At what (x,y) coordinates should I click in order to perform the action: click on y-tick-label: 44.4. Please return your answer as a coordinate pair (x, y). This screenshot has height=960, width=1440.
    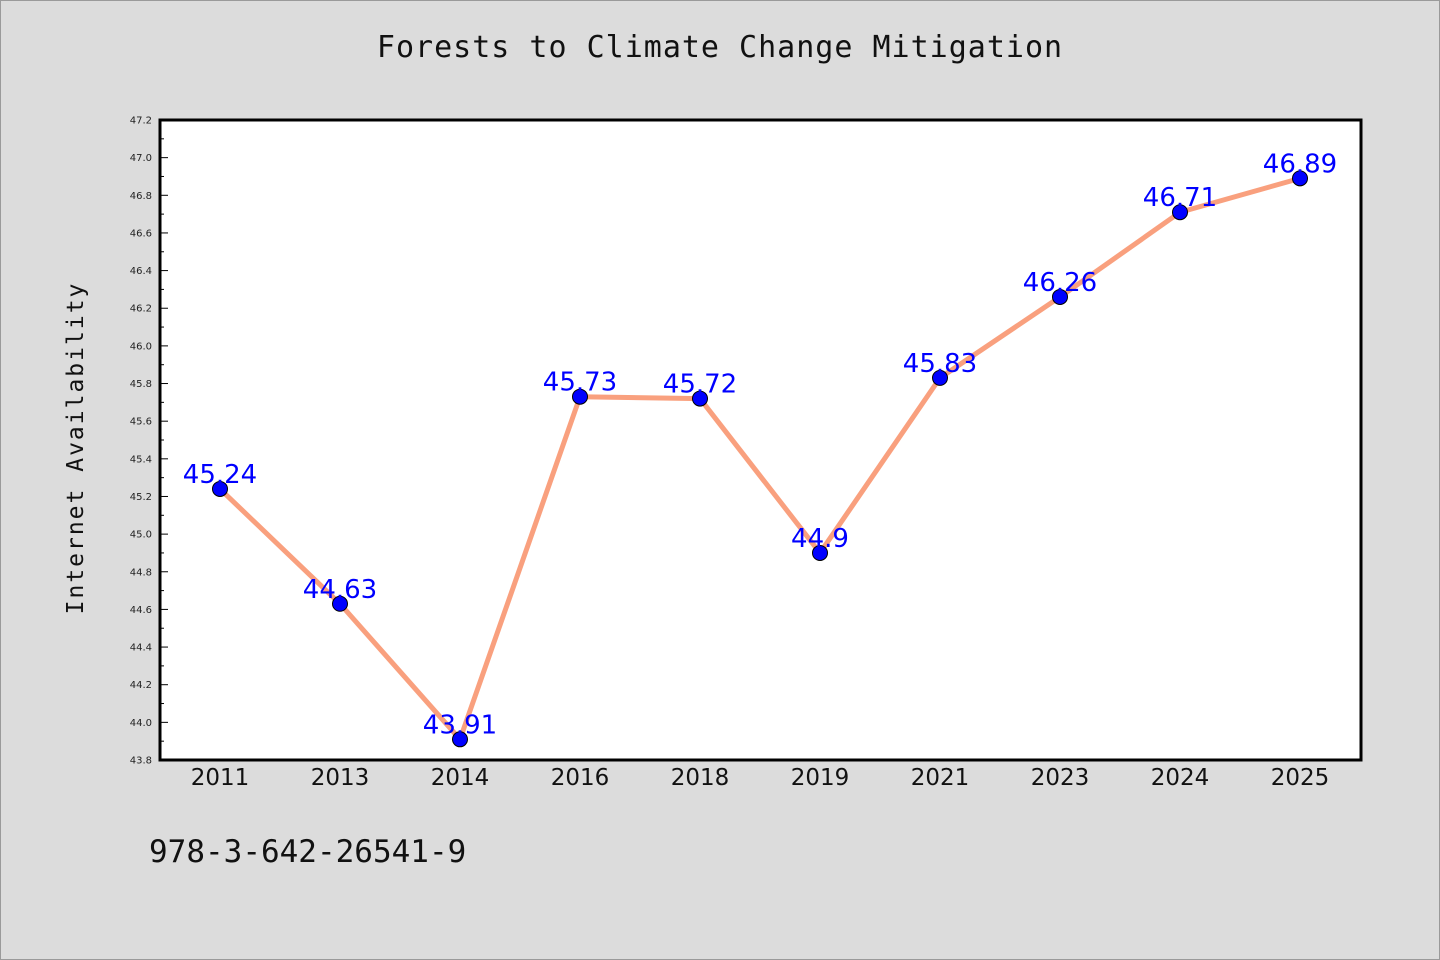
    Looking at the image, I should click on (141, 648).